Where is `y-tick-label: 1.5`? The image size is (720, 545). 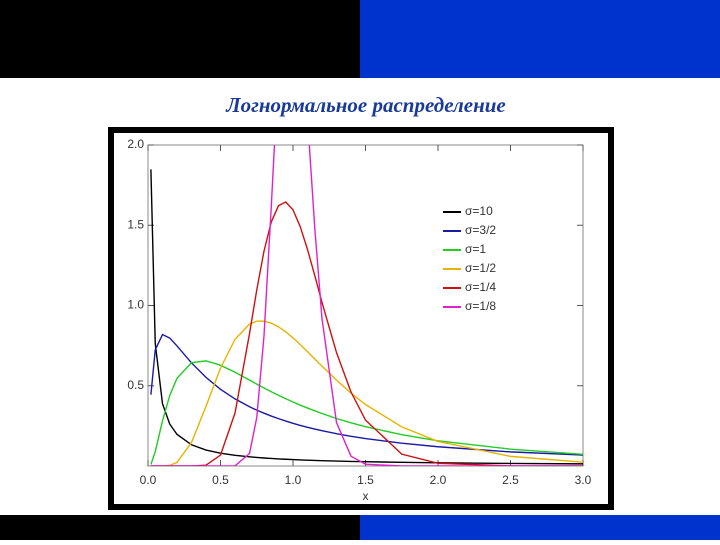 y-tick-label: 1.5 is located at coordinates (135, 224).